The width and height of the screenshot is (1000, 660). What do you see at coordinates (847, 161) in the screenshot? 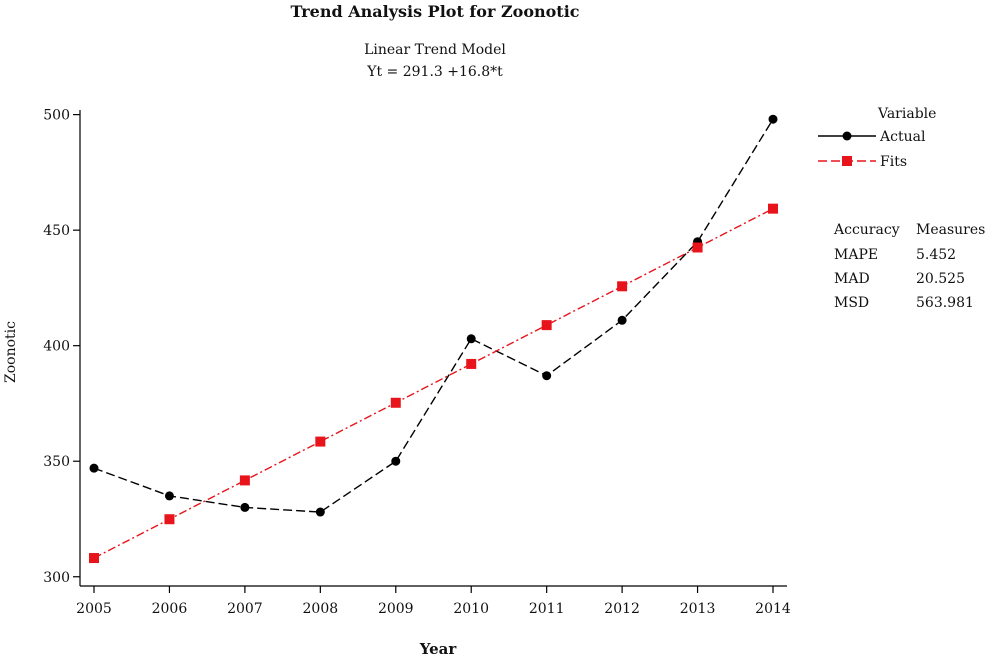
I see `legend-marker-fits` at bounding box center [847, 161].